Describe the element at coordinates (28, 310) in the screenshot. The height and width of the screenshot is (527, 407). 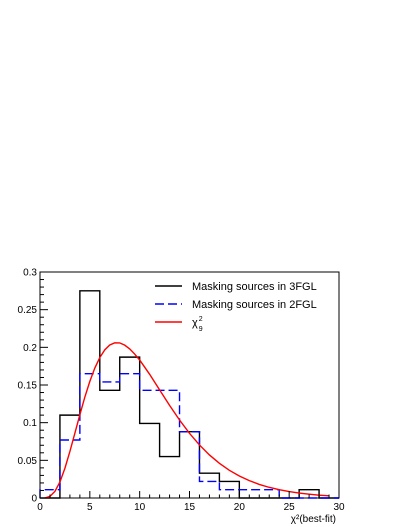
I see `y-tick-label: 0.25` at that location.